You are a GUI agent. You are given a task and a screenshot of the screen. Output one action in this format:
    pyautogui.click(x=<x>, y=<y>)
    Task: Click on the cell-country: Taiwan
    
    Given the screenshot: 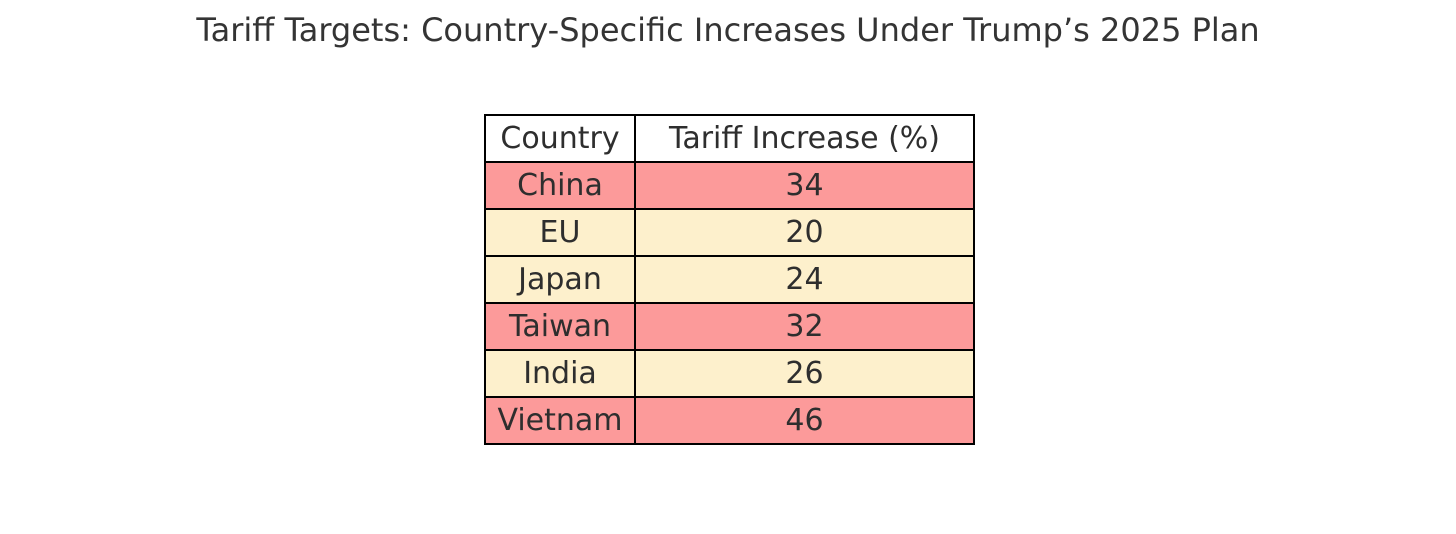 What is the action you would take?
    pyautogui.click(x=560, y=326)
    